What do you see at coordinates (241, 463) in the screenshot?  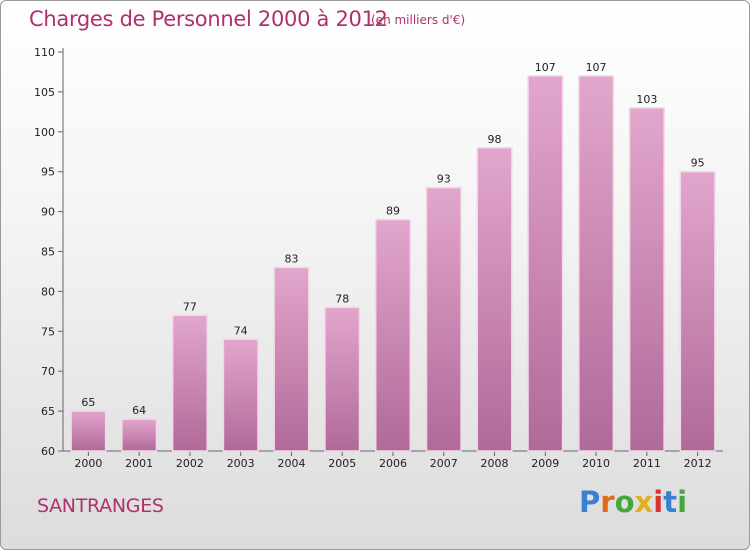 I see `x-tick-label-2003: 2003` at bounding box center [241, 463].